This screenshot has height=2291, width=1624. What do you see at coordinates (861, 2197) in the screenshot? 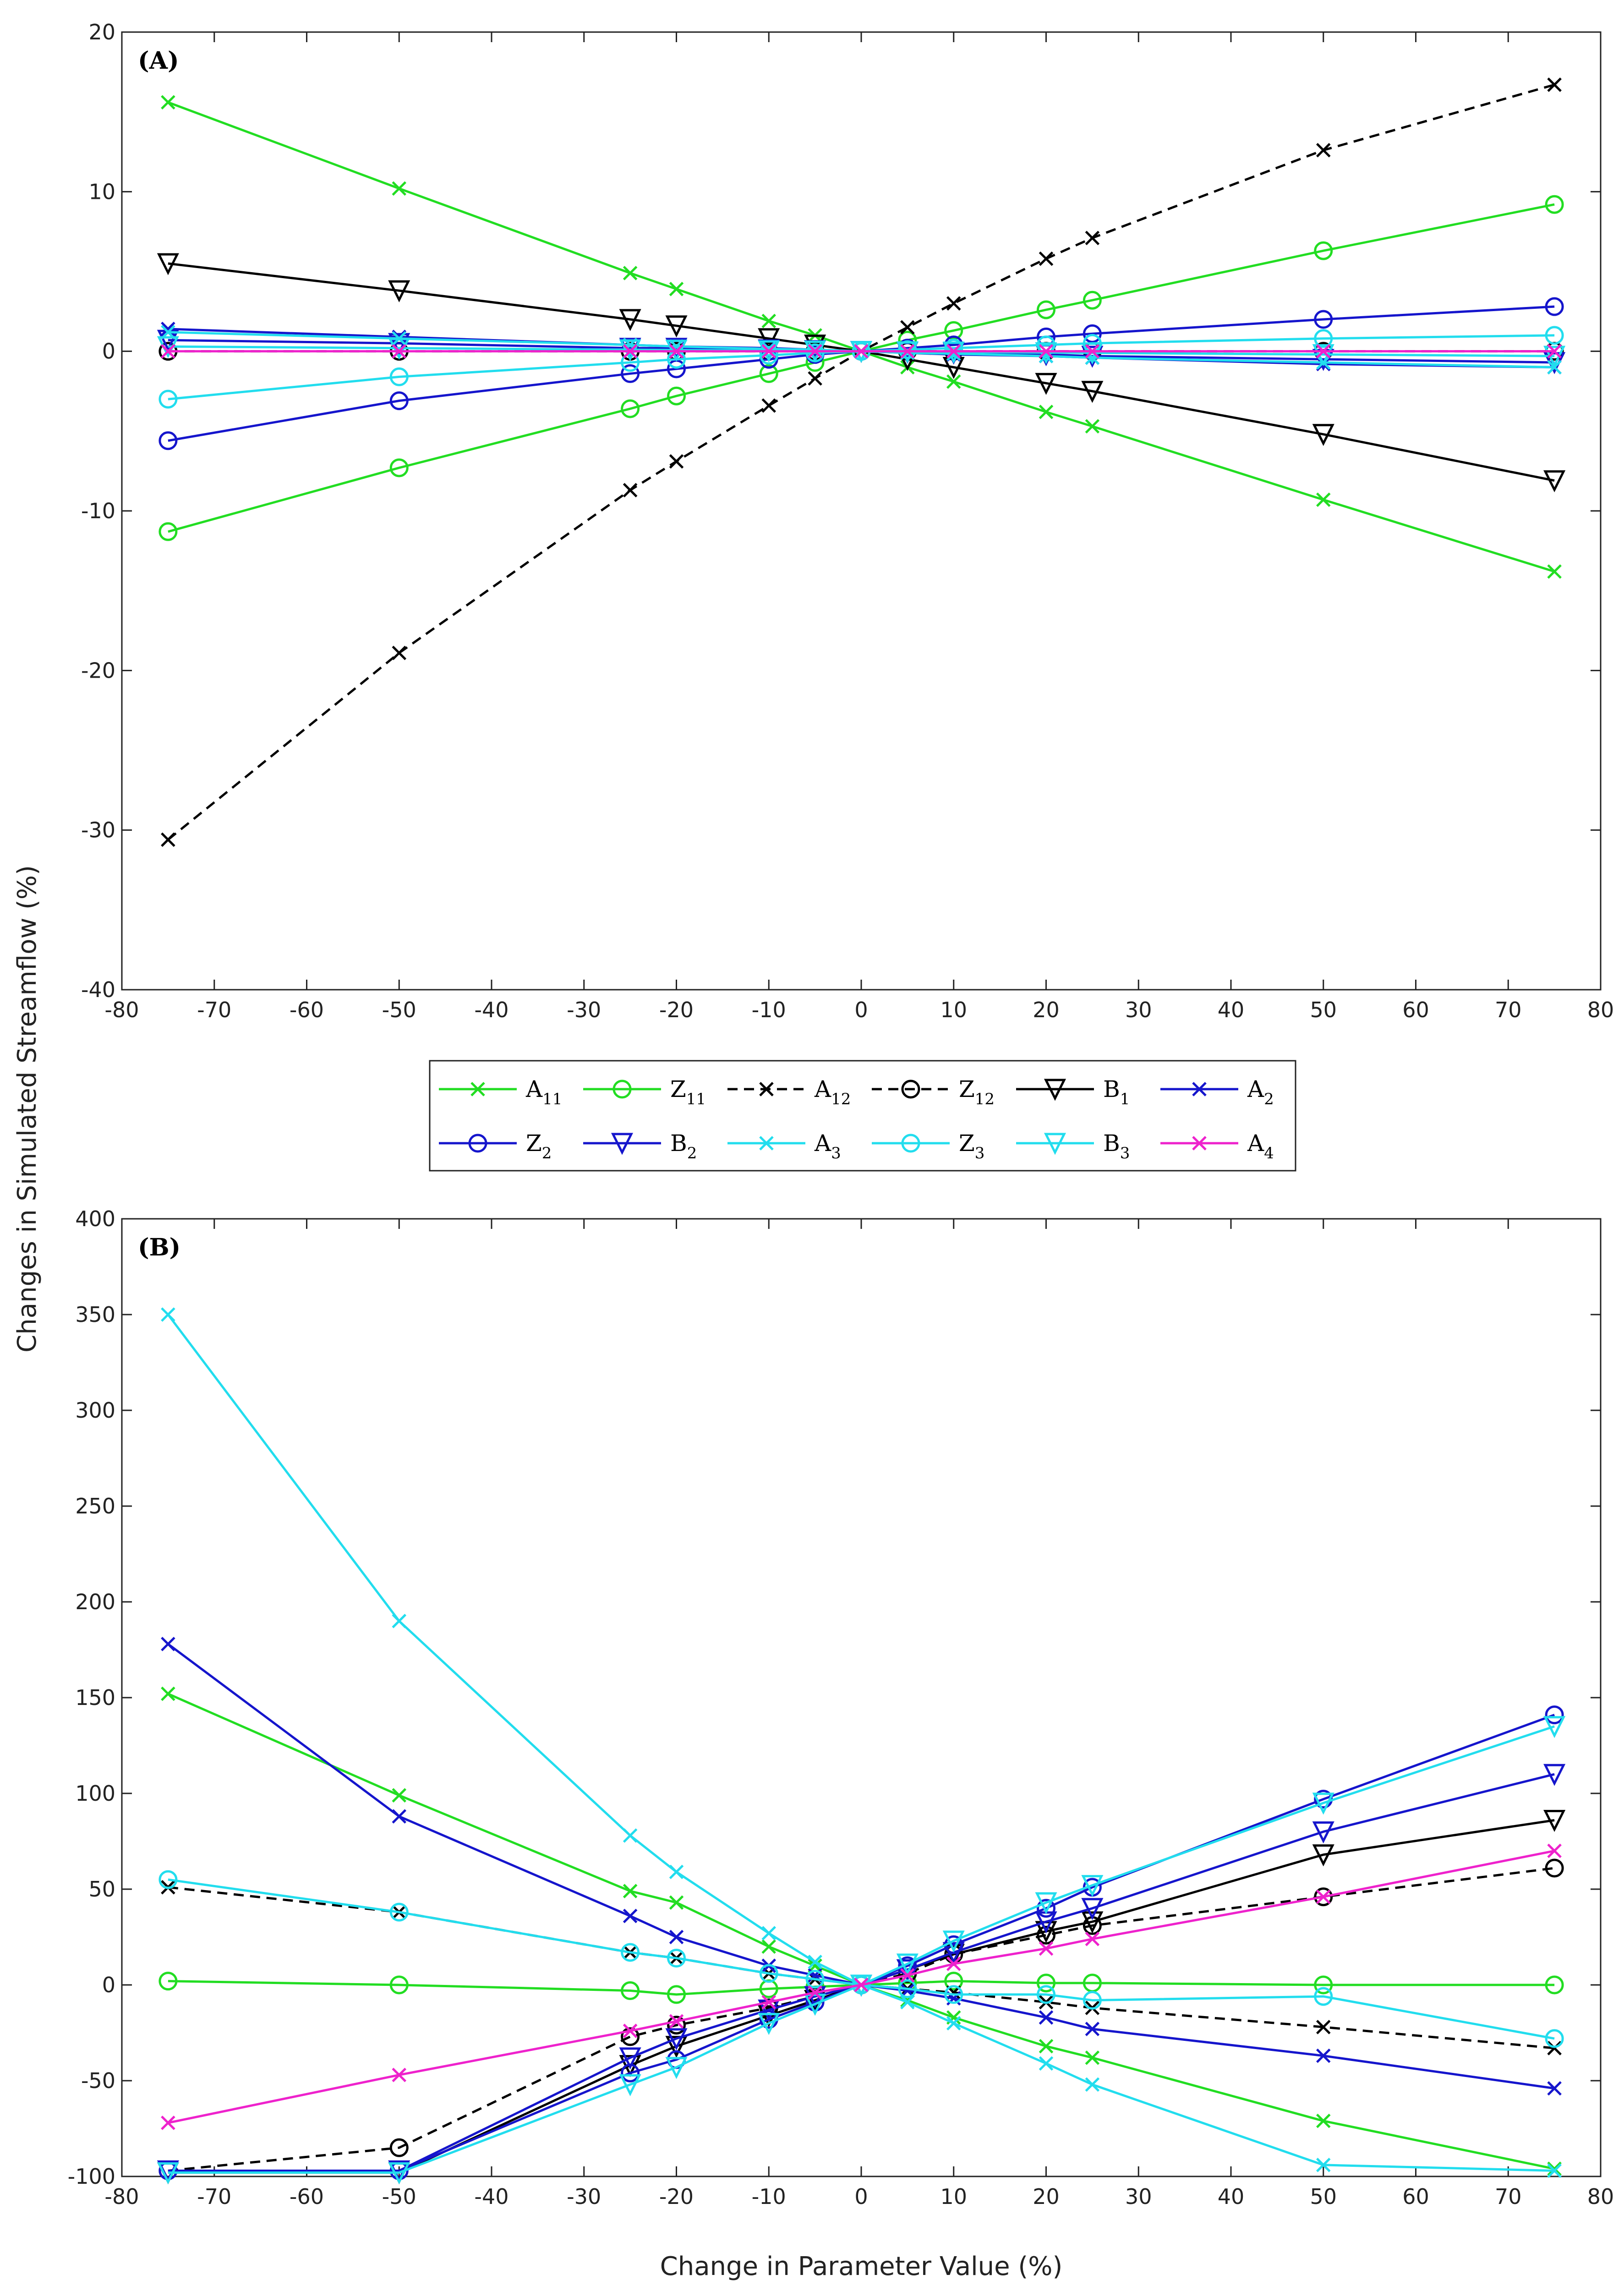
I see `x-tick-label-b: 0` at bounding box center [861, 2197].